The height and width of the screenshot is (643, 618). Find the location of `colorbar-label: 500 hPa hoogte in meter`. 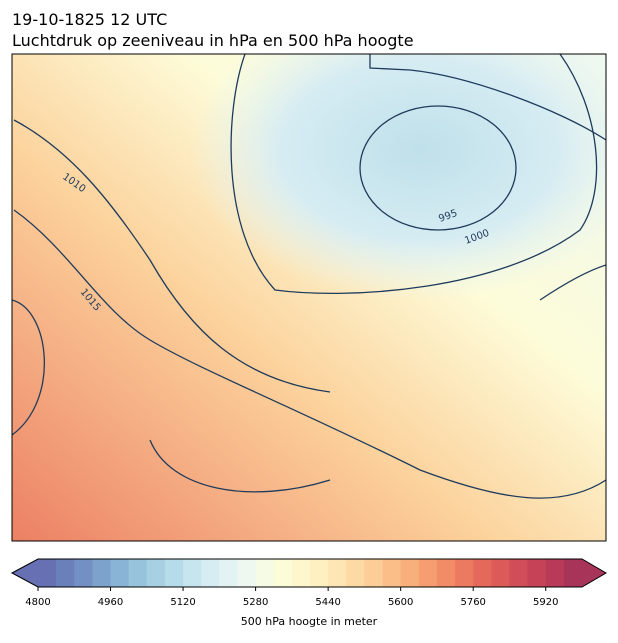

colorbar-label: 500 hPa hoogte in meter is located at coordinates (309, 621).